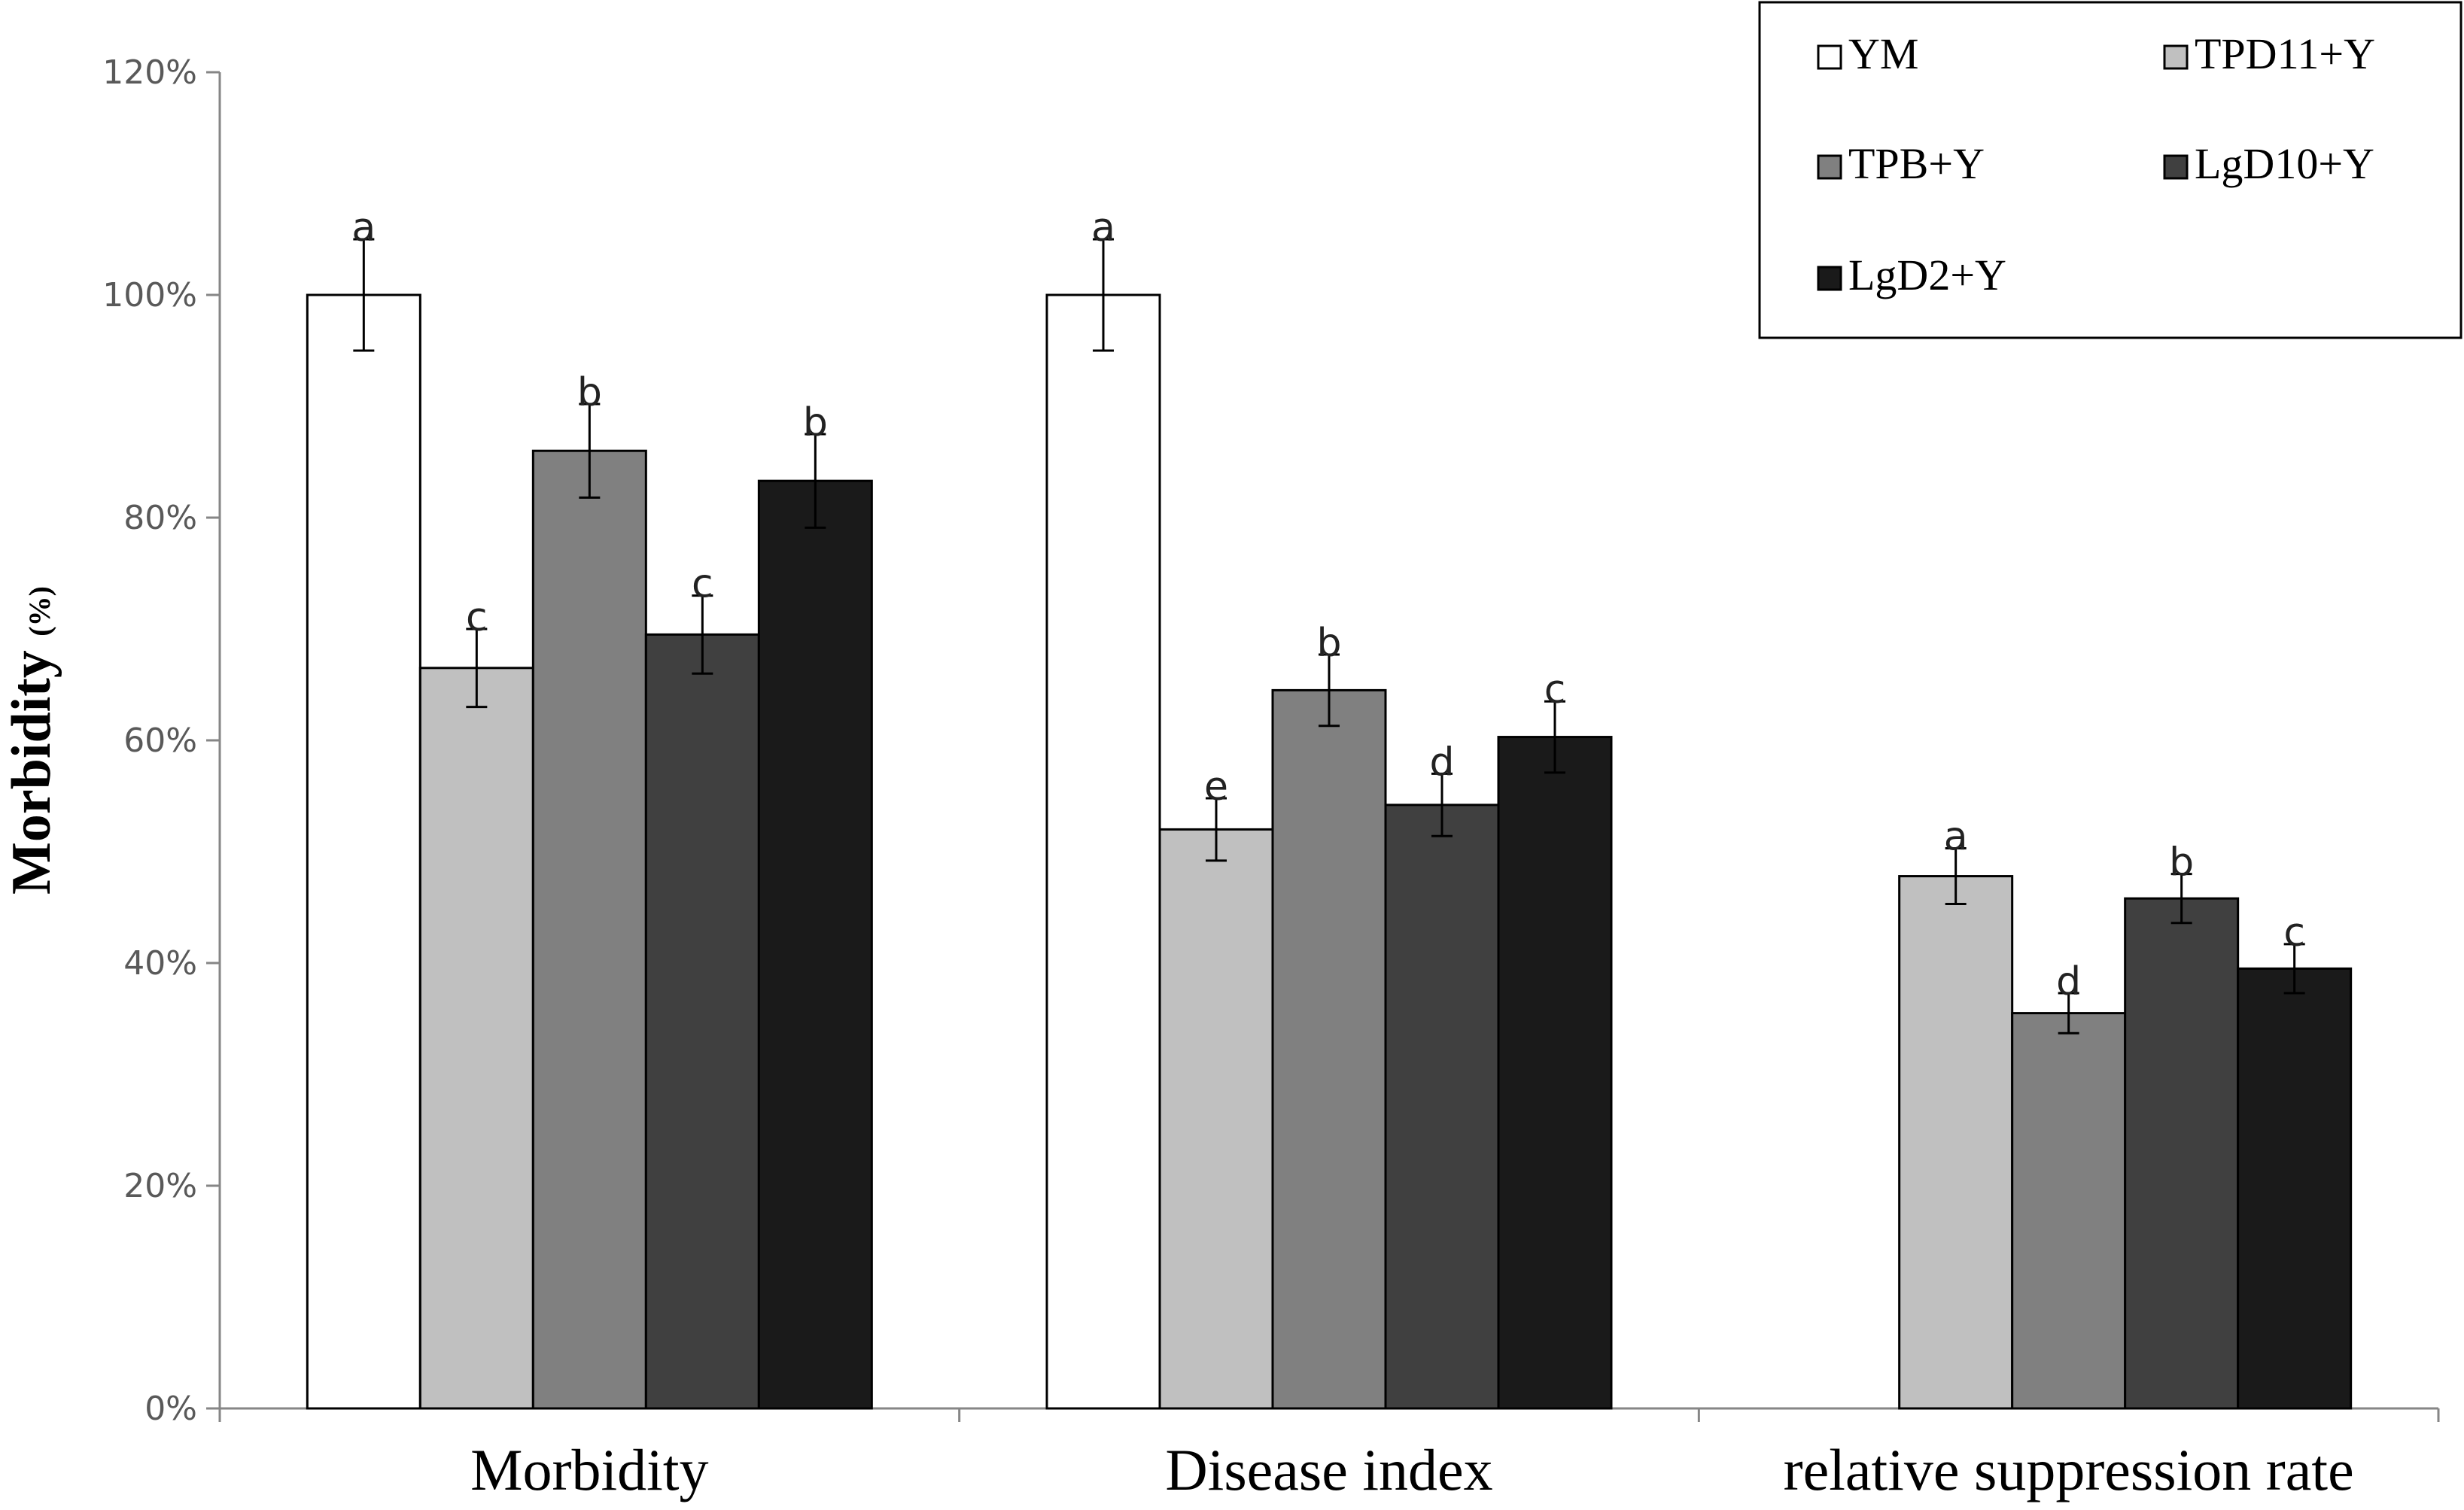  Describe the element at coordinates (31, 741) in the screenshot. I see `y-axis-title: Morbidity (%)` at that location.